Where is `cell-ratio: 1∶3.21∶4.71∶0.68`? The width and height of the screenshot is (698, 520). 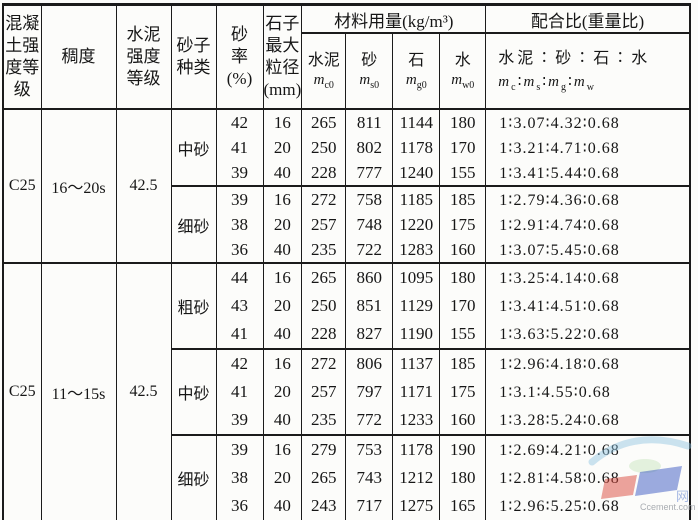 cell-ratio: 1∶3.21∶4.71∶0.68 is located at coordinates (588, 147).